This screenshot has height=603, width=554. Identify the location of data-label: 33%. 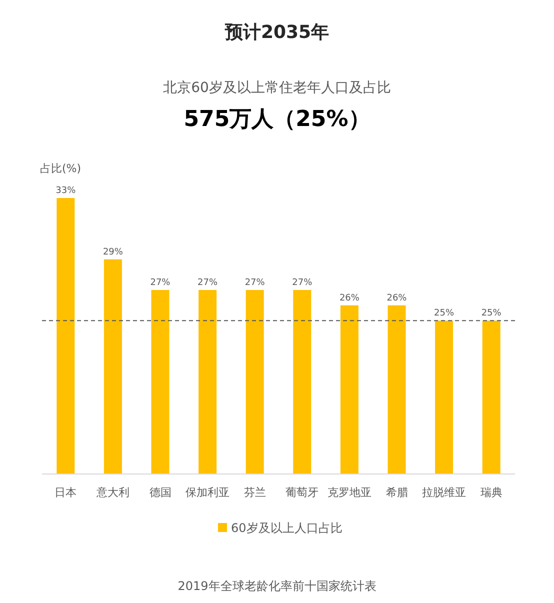
(66, 191).